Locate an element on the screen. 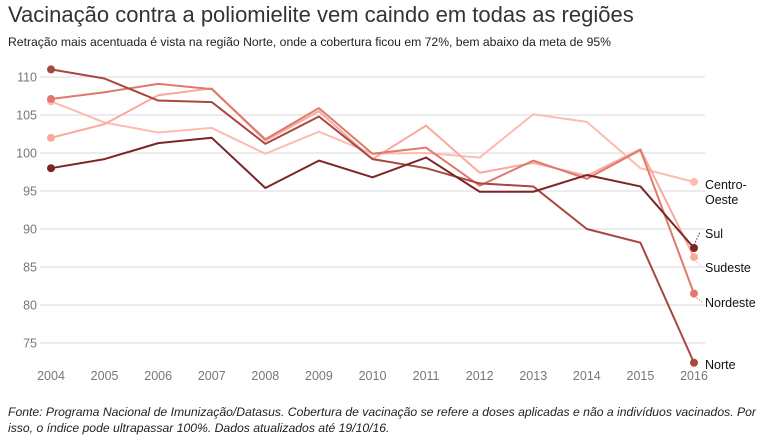  y-tick-label: 100 is located at coordinates (26, 154).